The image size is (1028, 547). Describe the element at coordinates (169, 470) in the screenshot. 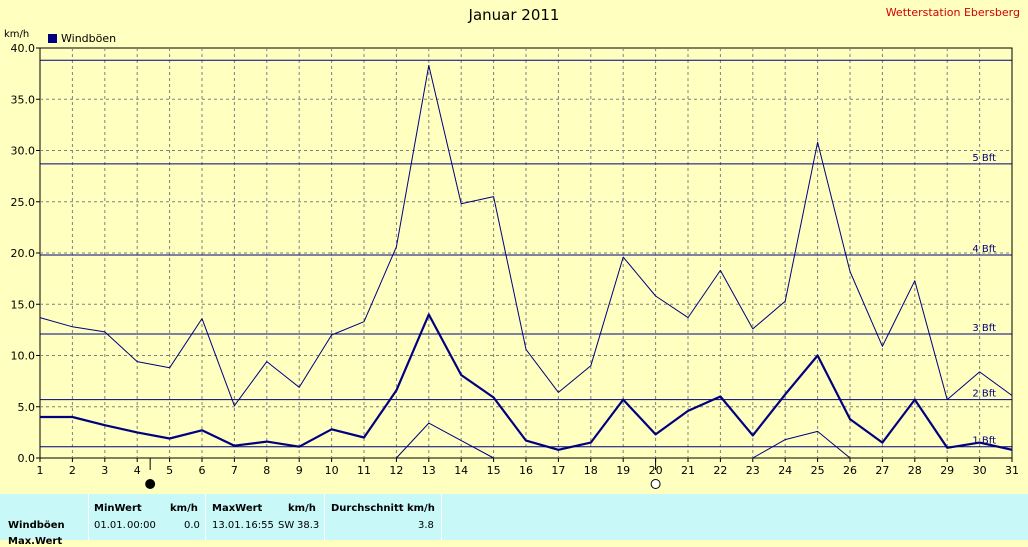

I see `x-tick-label: 5` at that location.